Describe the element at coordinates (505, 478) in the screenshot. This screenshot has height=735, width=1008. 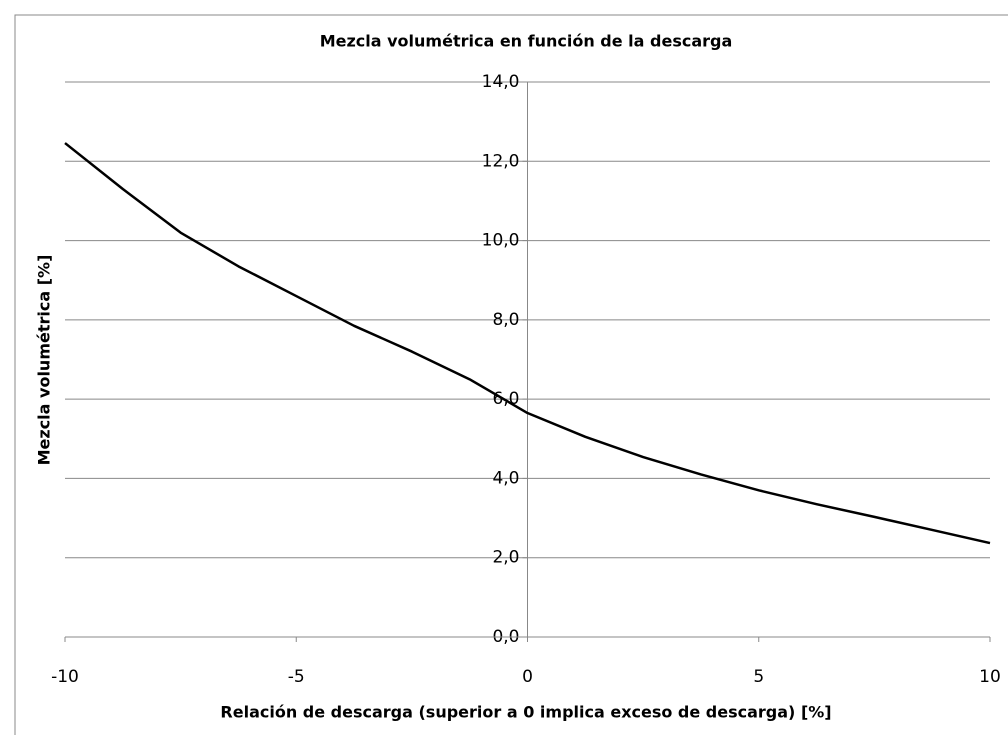
I see `y-tick-label: 4,0` at that location.